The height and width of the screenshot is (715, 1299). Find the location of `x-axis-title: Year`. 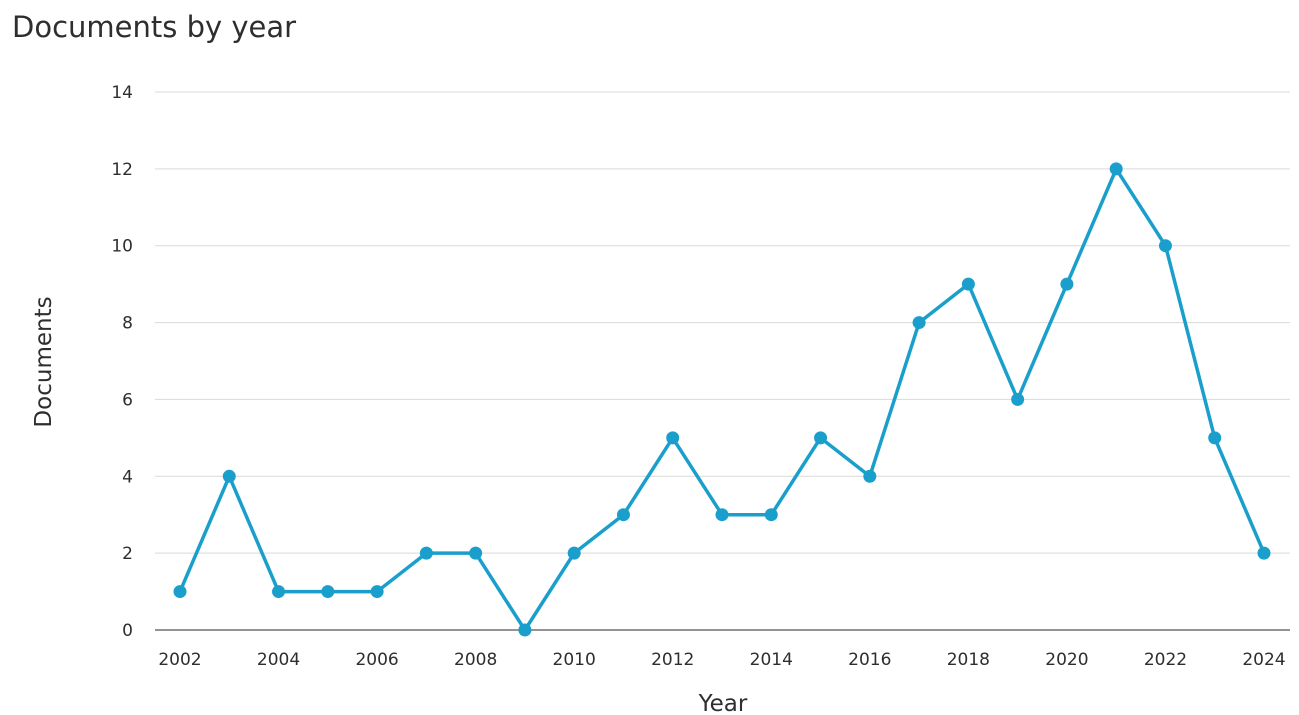

x-axis-title: Year is located at coordinates (723, 703).